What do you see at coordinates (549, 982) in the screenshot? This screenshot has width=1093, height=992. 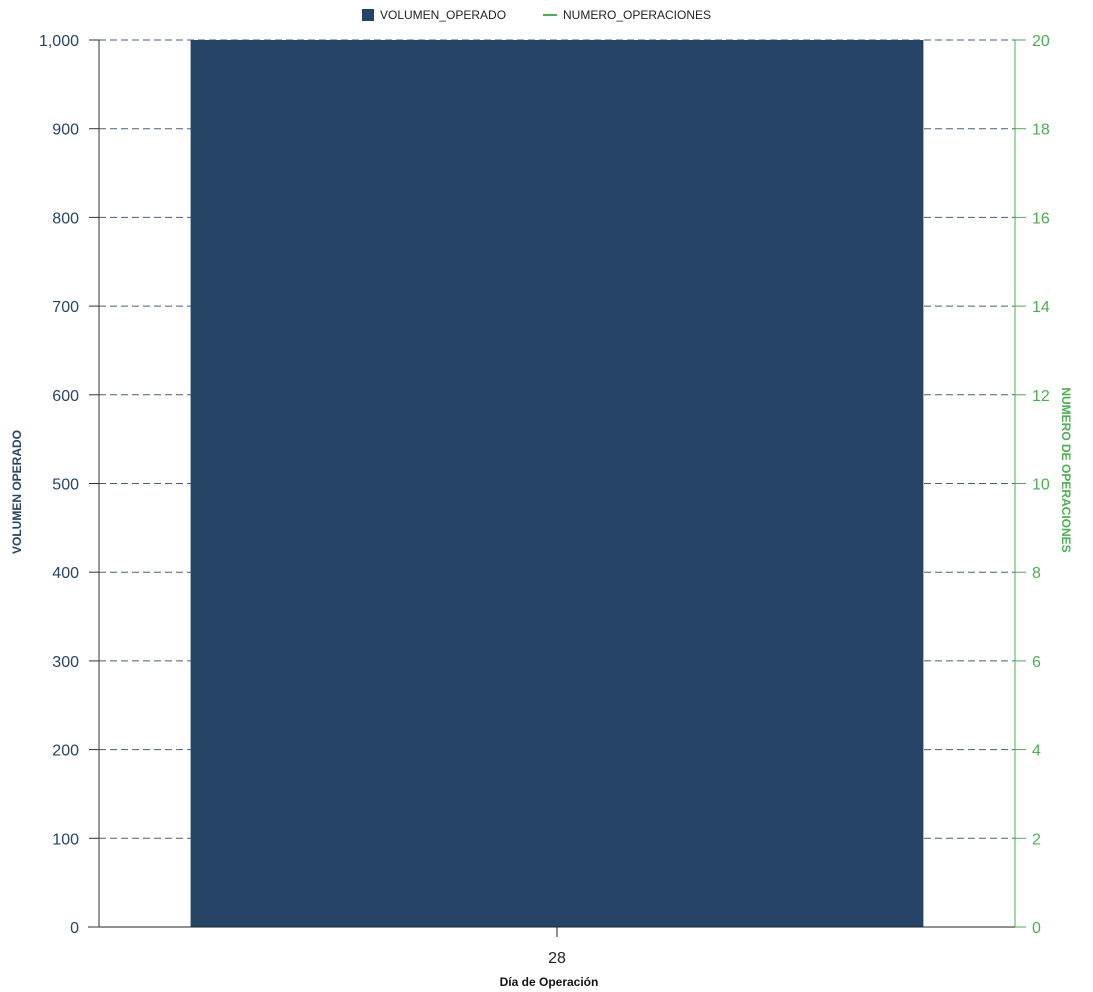 I see `x-axis-title: Día de Operación` at bounding box center [549, 982].